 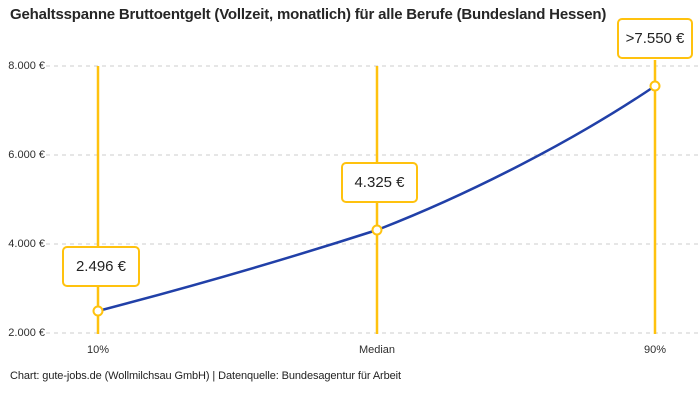 I want to click on x-axis-label-10pct: 10%, so click(x=98, y=350).